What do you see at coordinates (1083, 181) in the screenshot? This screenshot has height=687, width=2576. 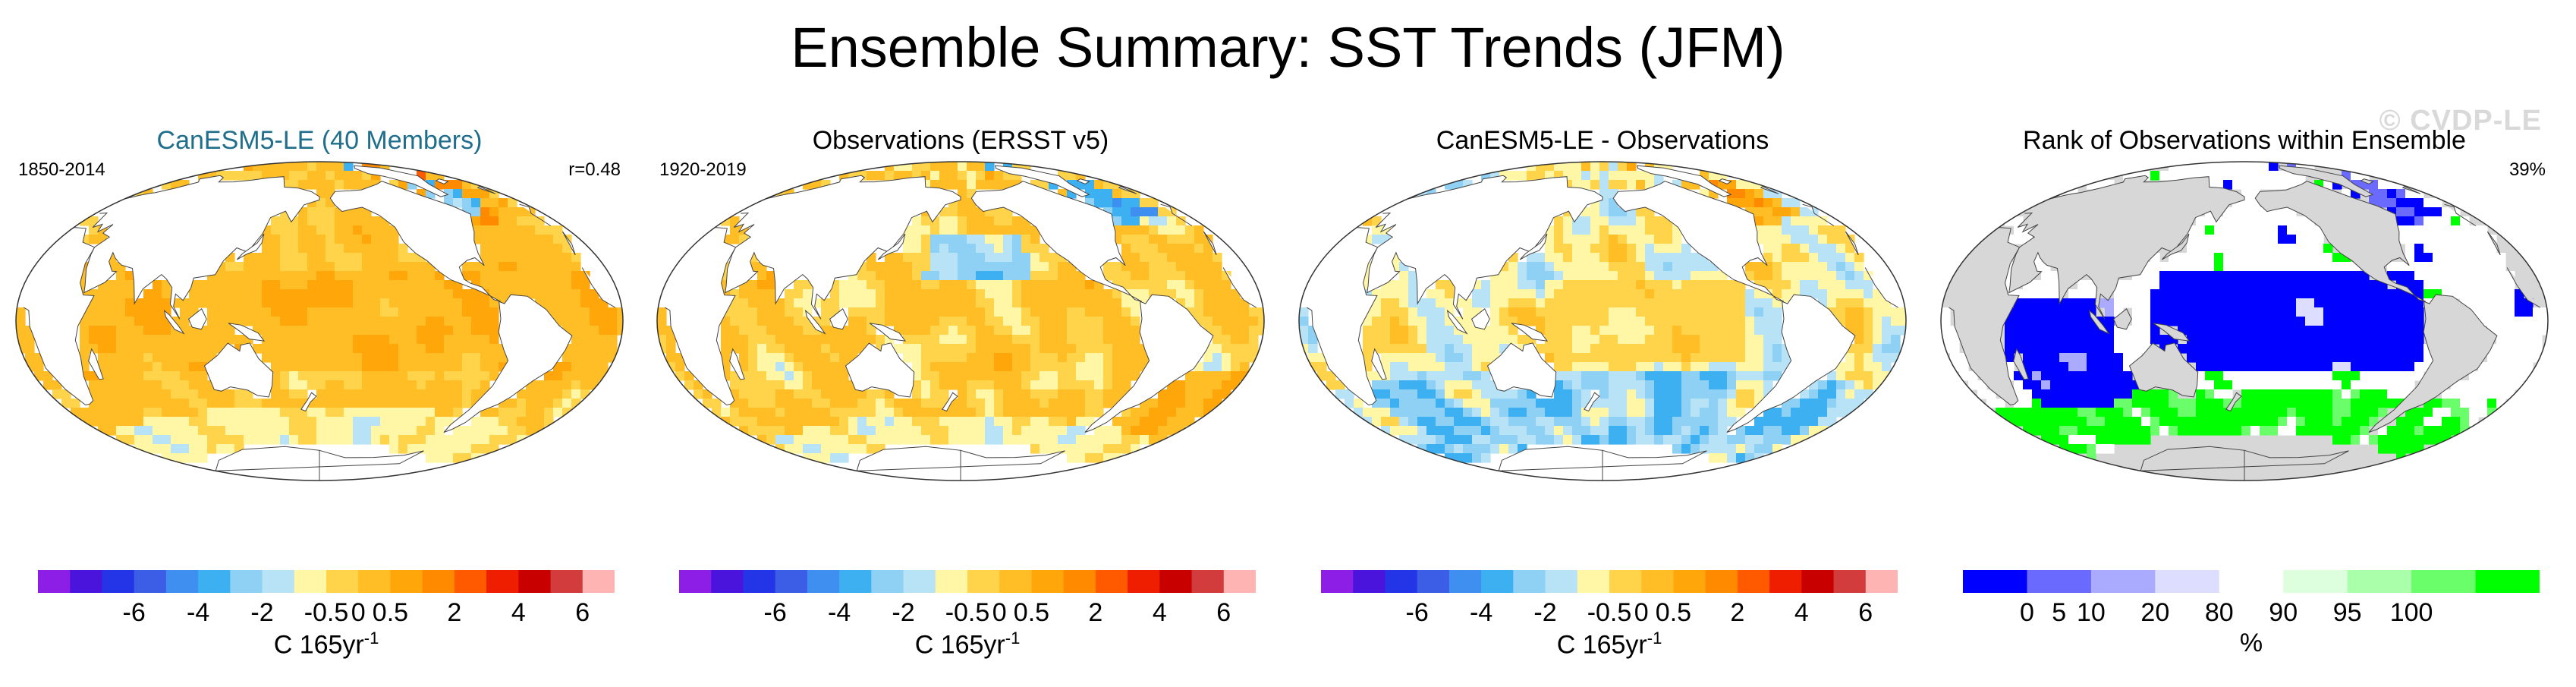 I see `landmass-iceland` at bounding box center [1083, 181].